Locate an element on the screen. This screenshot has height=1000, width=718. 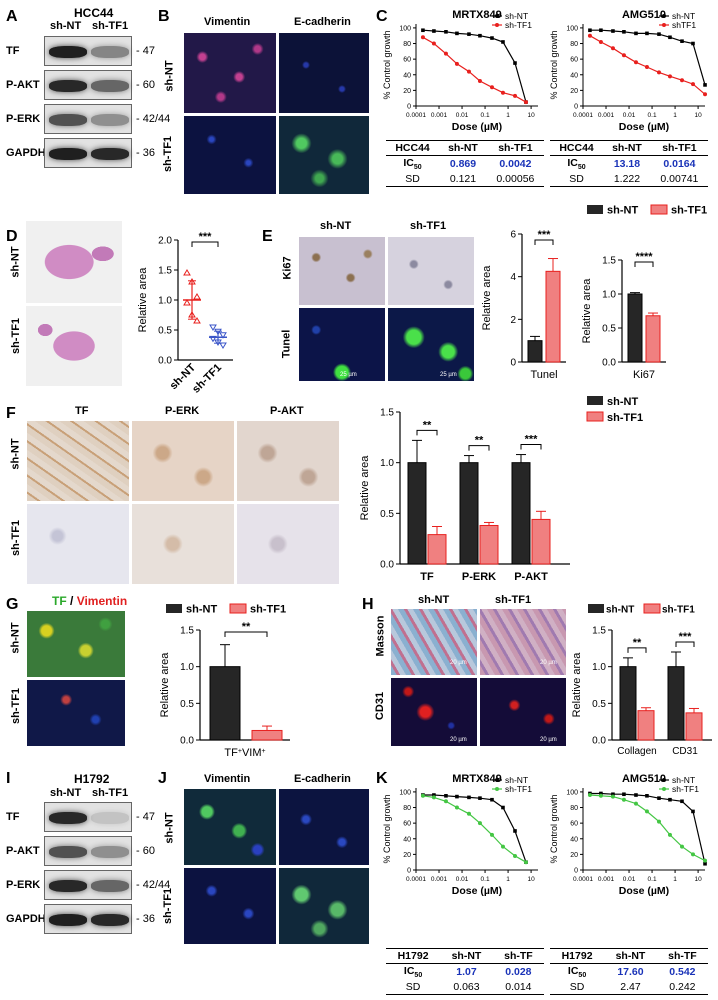
blot-a-cell-line: HCC44 is located at coordinates (94, 13).